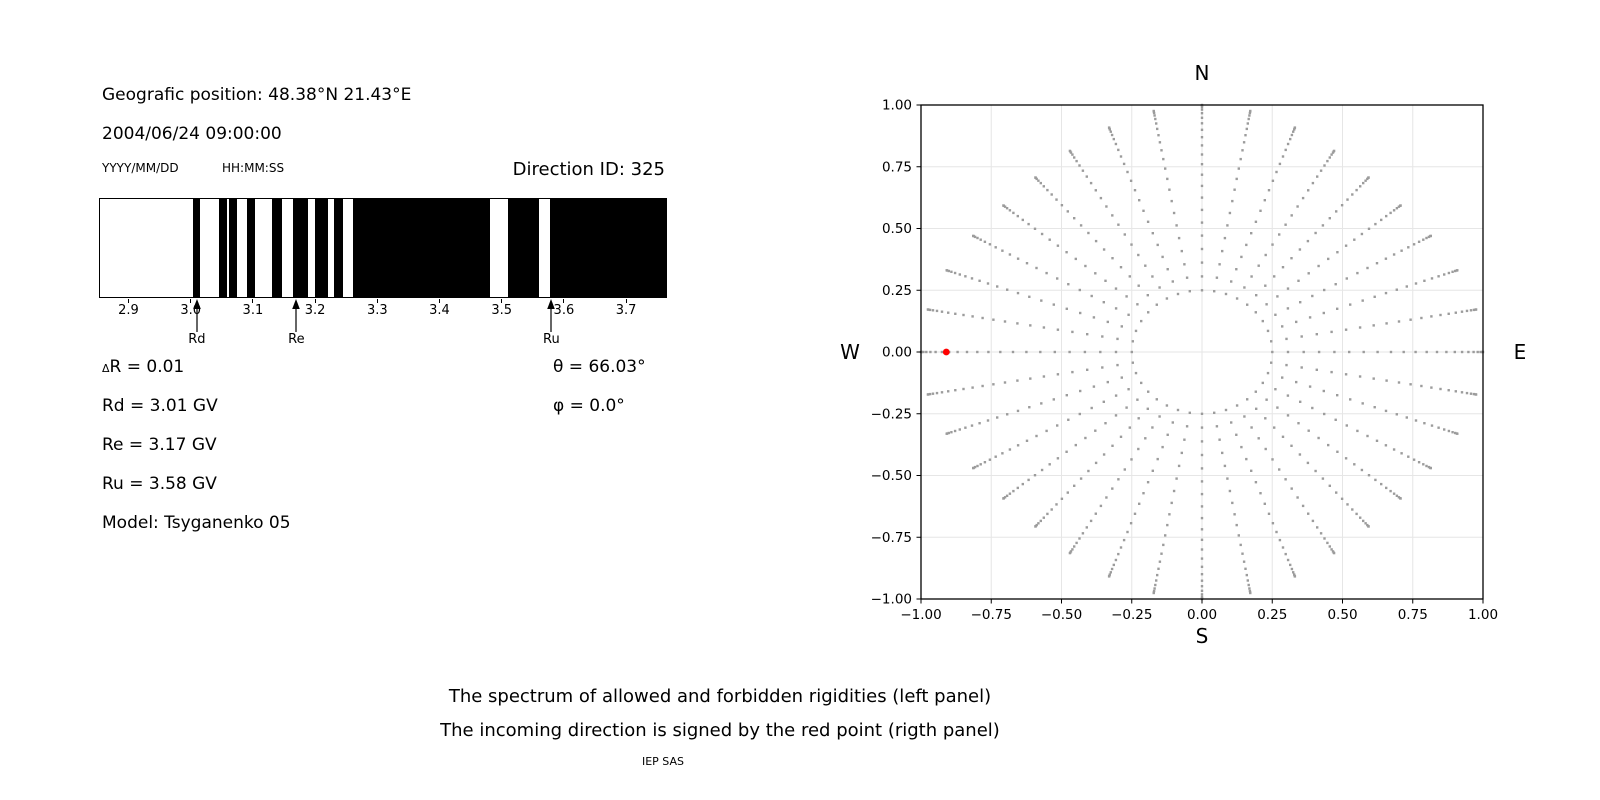  Describe the element at coordinates (1413, 615) in the screenshot. I see `x-tick-label: 0.75` at that location.